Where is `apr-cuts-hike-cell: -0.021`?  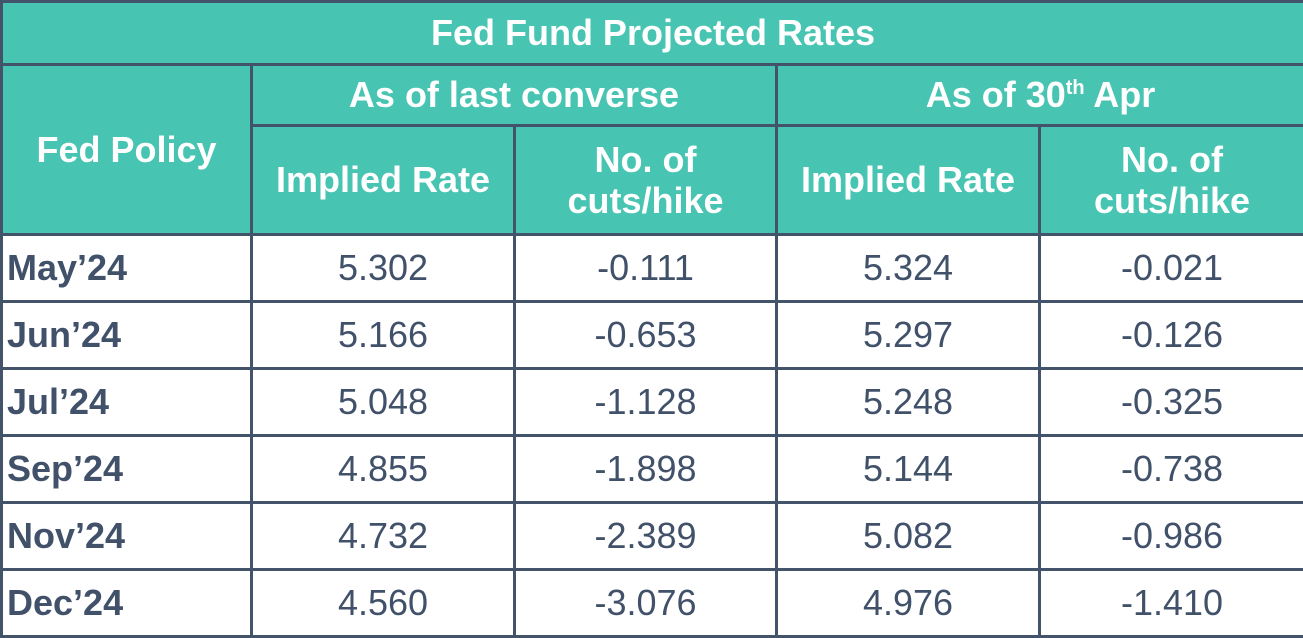 apr-cuts-hike-cell: -0.021 is located at coordinates (1171, 268).